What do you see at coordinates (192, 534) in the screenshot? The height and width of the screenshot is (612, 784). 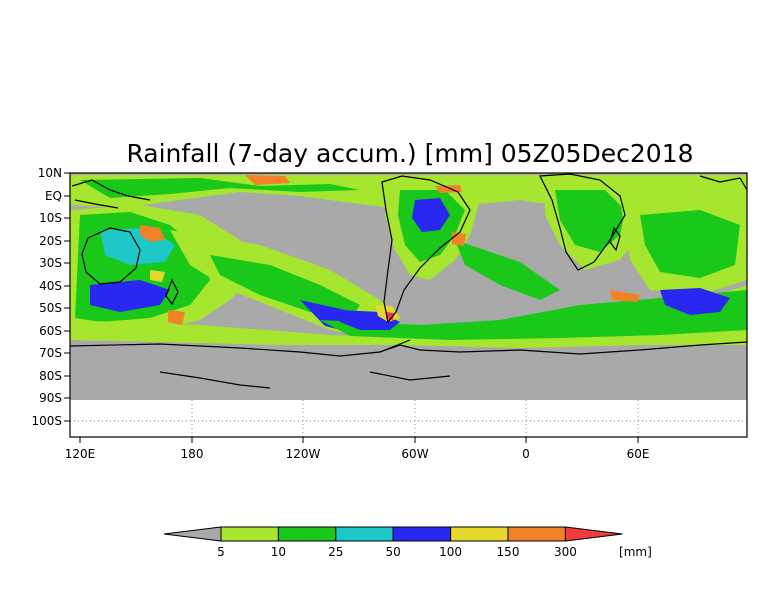 I see `legend-triangle-low` at bounding box center [192, 534].